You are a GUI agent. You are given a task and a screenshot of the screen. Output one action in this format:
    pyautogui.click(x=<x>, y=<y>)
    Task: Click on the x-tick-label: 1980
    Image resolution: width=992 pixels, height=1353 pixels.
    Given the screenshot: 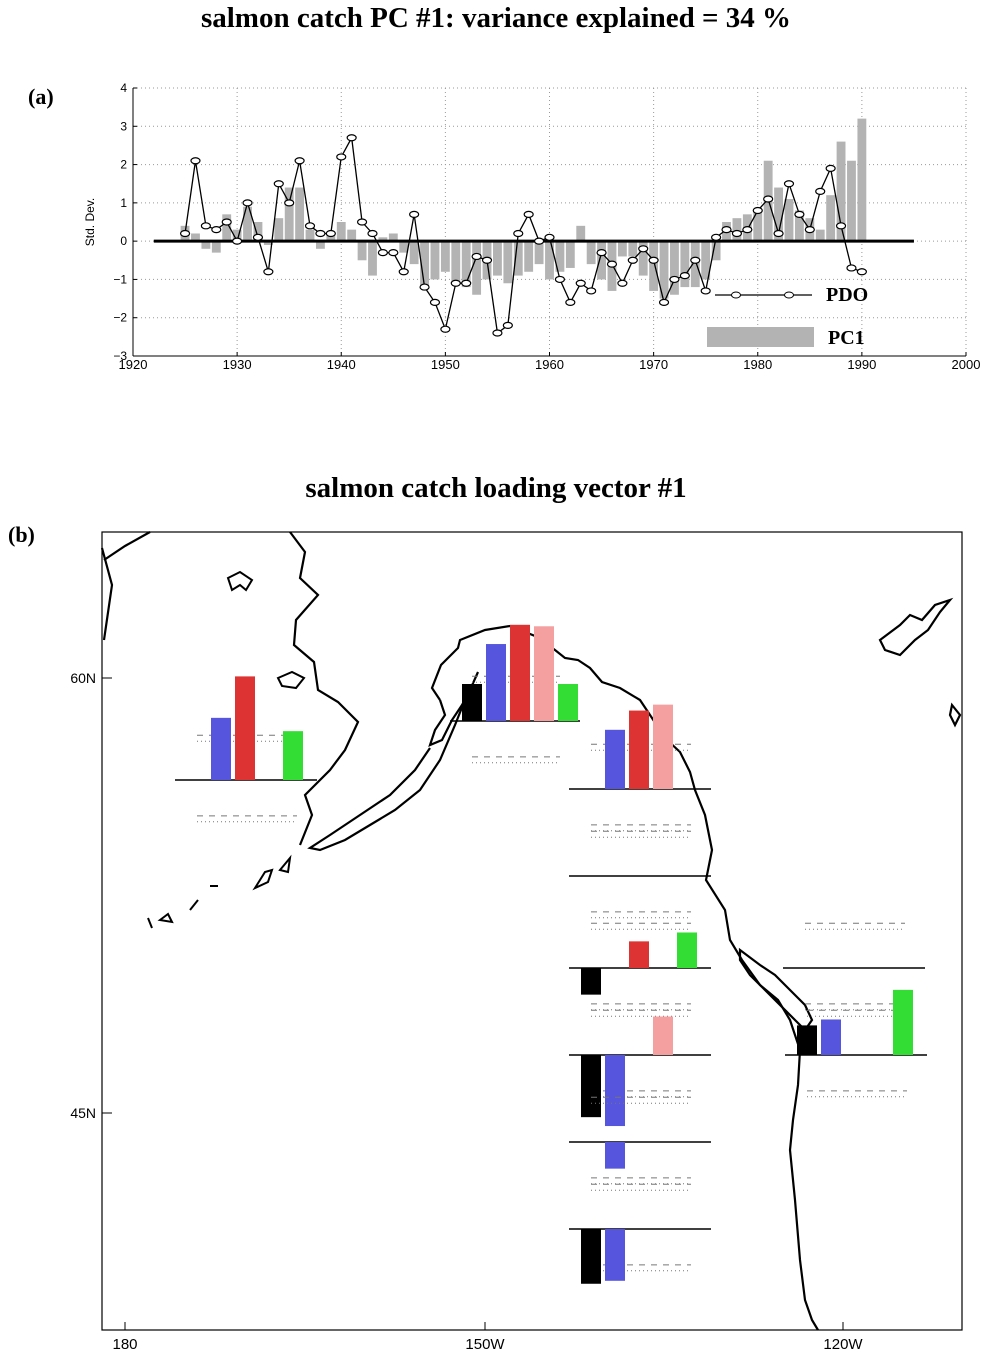 What is the action you would take?
    pyautogui.click(x=757, y=364)
    